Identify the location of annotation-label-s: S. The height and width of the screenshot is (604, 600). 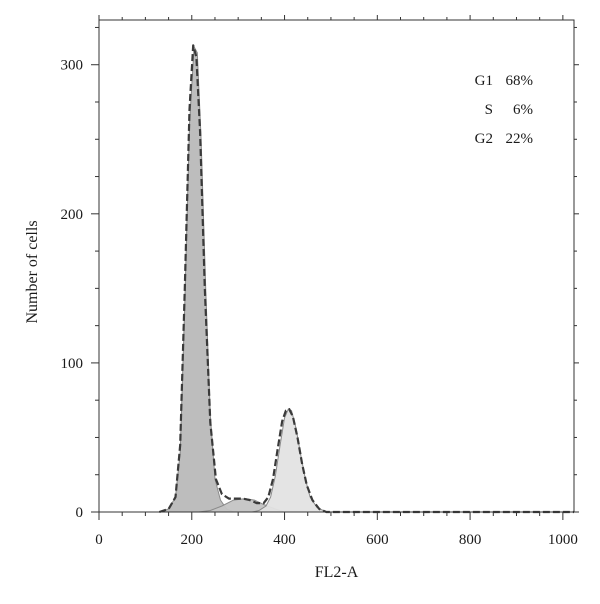
(489, 110).